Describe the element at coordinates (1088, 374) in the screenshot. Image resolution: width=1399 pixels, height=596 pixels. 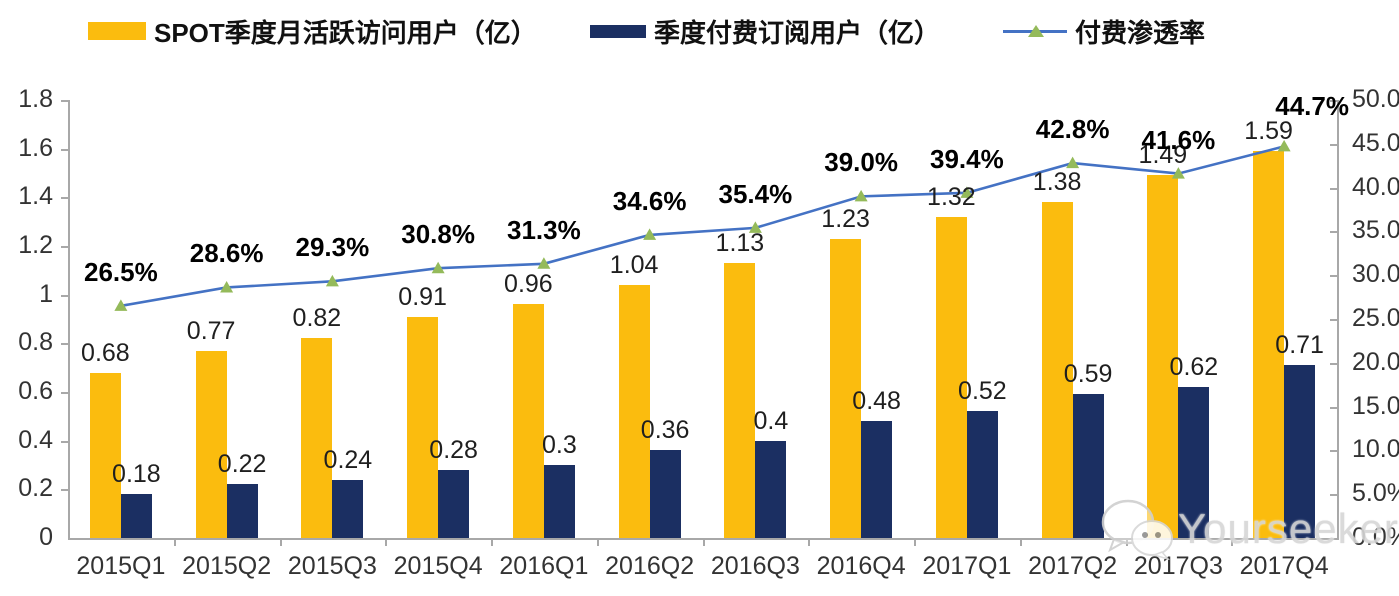
I see `value-label-paid-2017Q2: 0.59` at that location.